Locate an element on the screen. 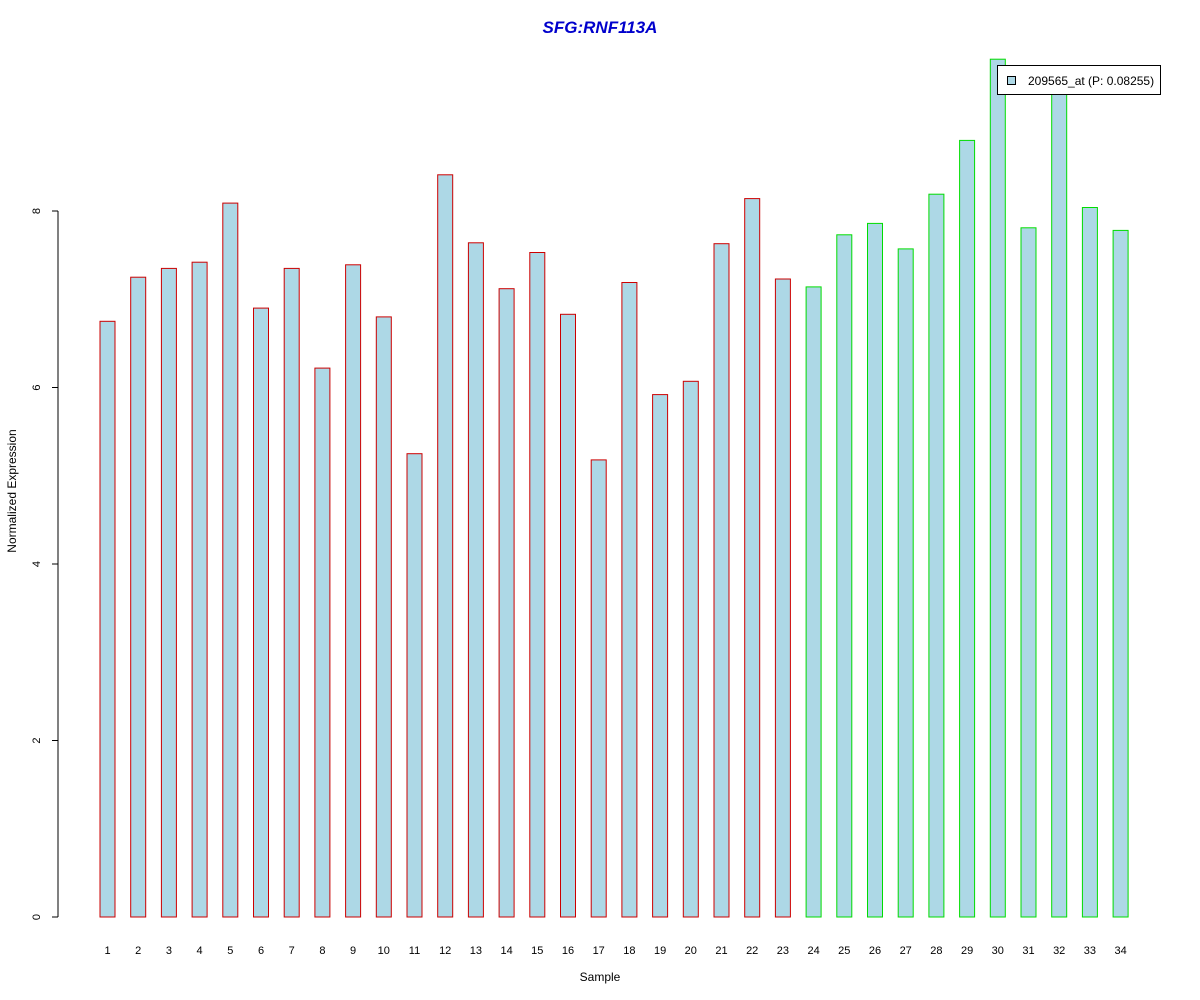 Image resolution: width=1200 pixels, height=1000 pixels. x-tick-label-3: 3 is located at coordinates (169, 951).